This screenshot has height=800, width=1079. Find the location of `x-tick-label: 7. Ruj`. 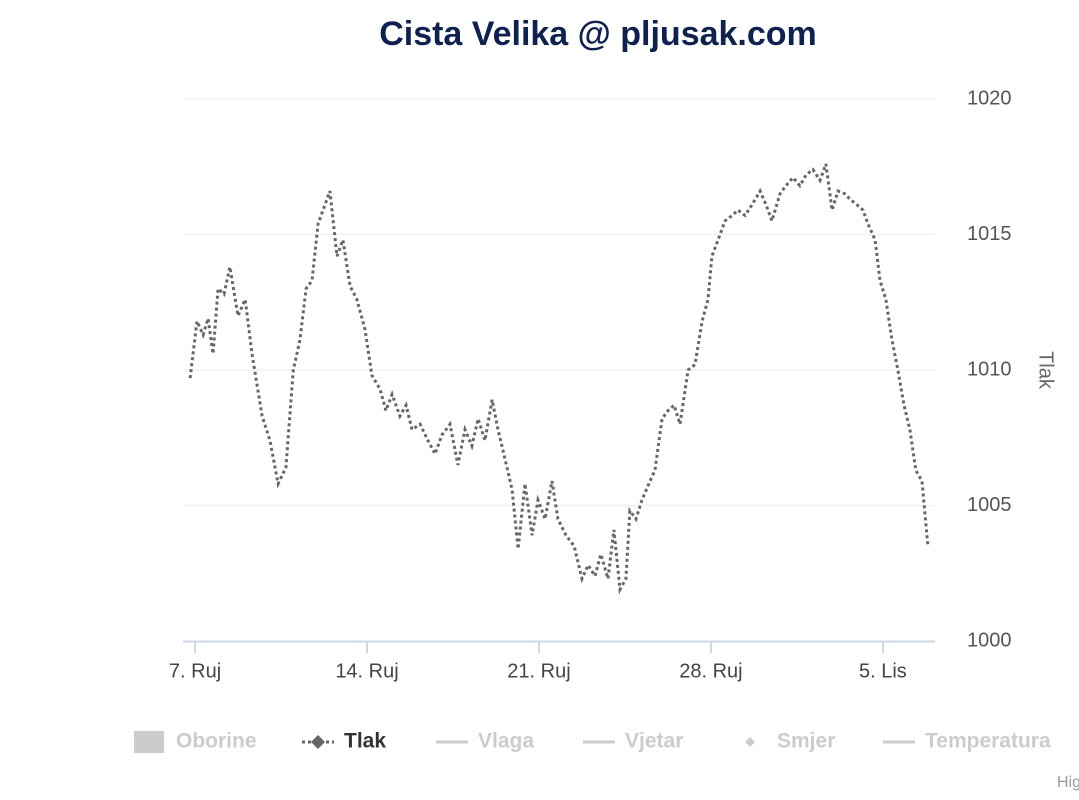

x-tick-label: 7. Ruj is located at coordinates (195, 671).